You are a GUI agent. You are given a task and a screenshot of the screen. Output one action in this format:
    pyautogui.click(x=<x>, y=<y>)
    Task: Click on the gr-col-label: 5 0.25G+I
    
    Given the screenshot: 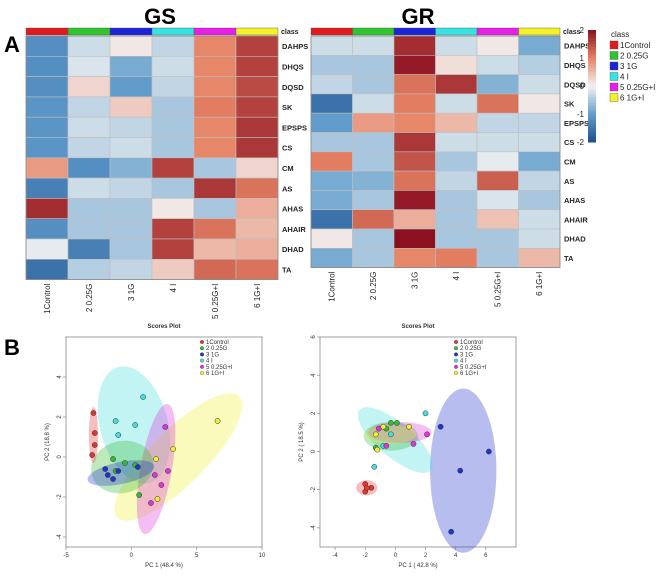 What is the action you would take?
    pyautogui.click(x=498, y=289)
    